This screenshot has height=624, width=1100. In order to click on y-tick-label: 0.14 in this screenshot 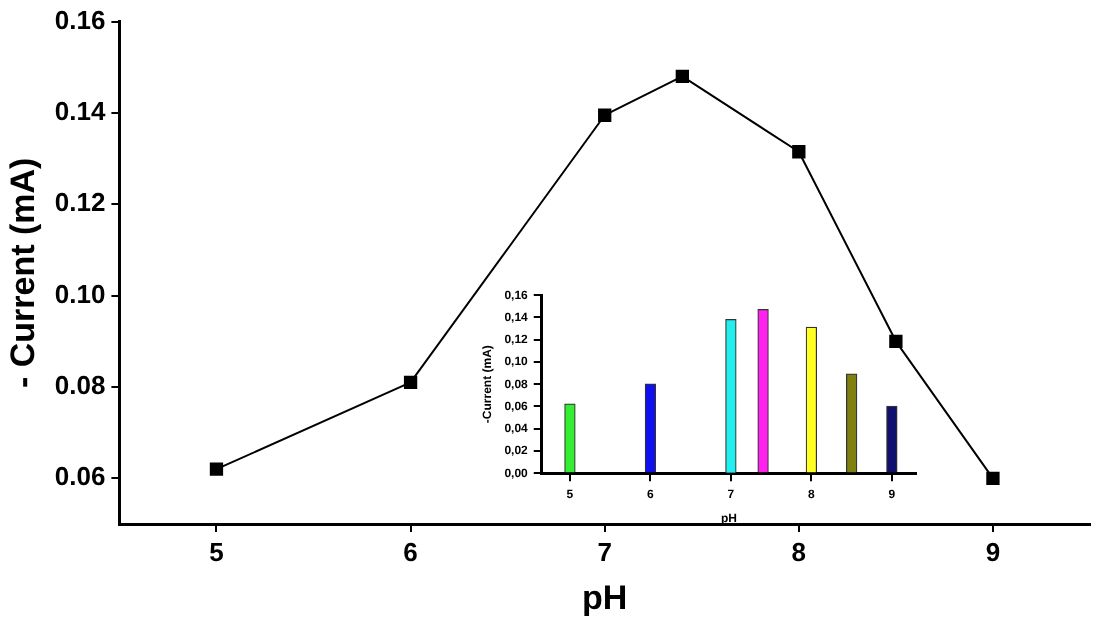, I will do `click(80, 111)`.